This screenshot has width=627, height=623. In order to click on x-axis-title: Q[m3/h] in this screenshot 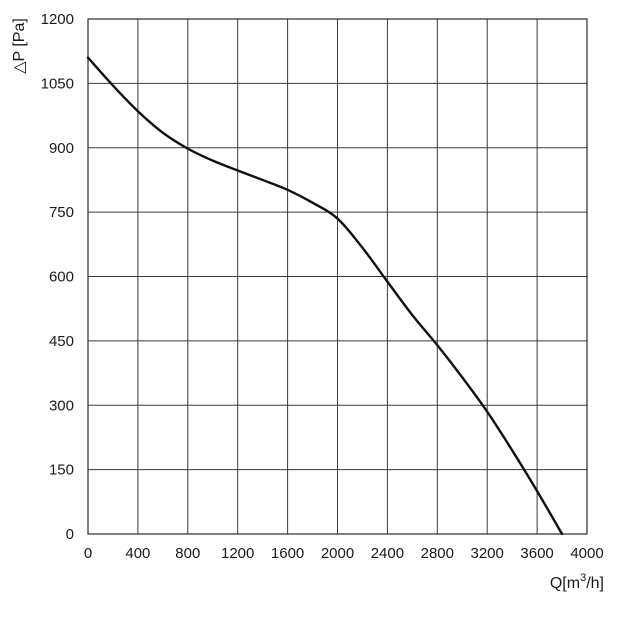, I will do `click(577, 582)`.